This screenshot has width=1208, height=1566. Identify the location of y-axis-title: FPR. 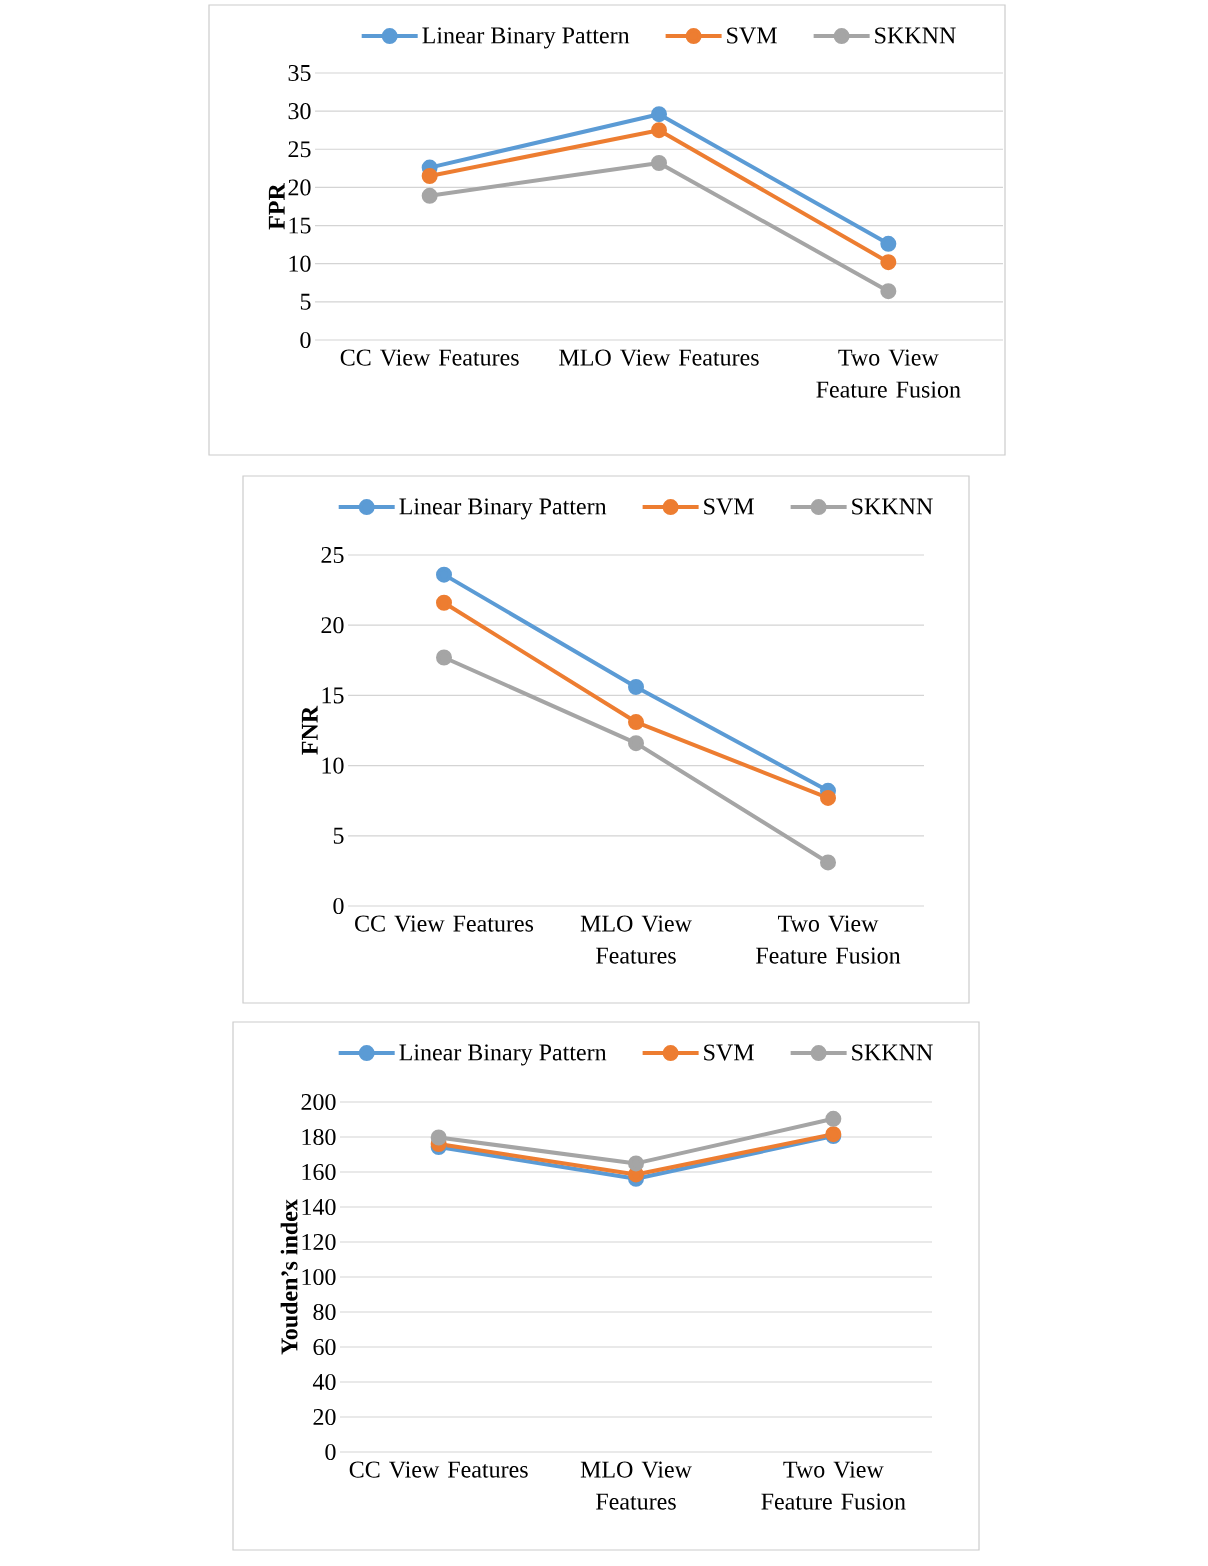
(276, 206).